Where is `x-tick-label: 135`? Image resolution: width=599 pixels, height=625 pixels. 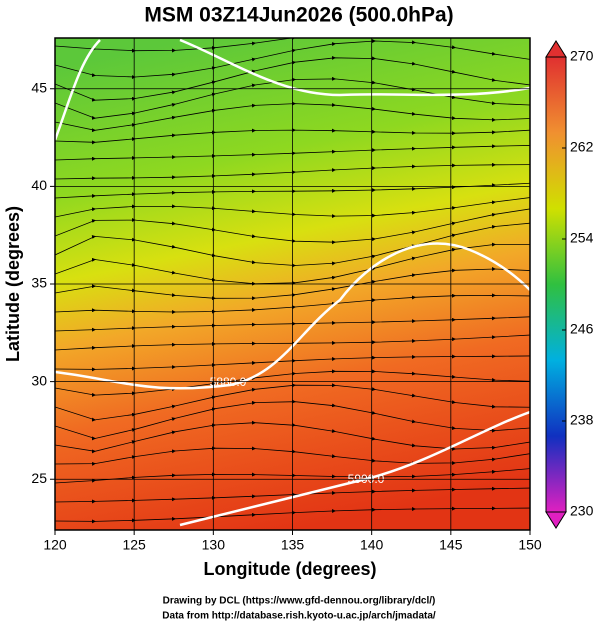
x-tick-label: 135 is located at coordinates (293, 545).